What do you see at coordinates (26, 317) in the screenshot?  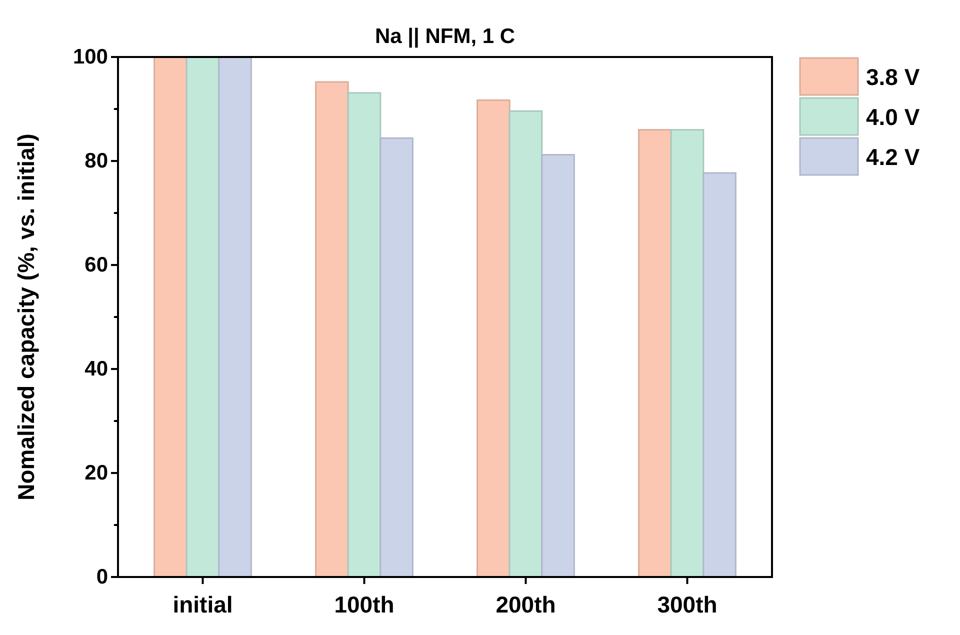 I see `y-axis-title: Nomalized capacity (%, vs. initial)` at bounding box center [26, 317].